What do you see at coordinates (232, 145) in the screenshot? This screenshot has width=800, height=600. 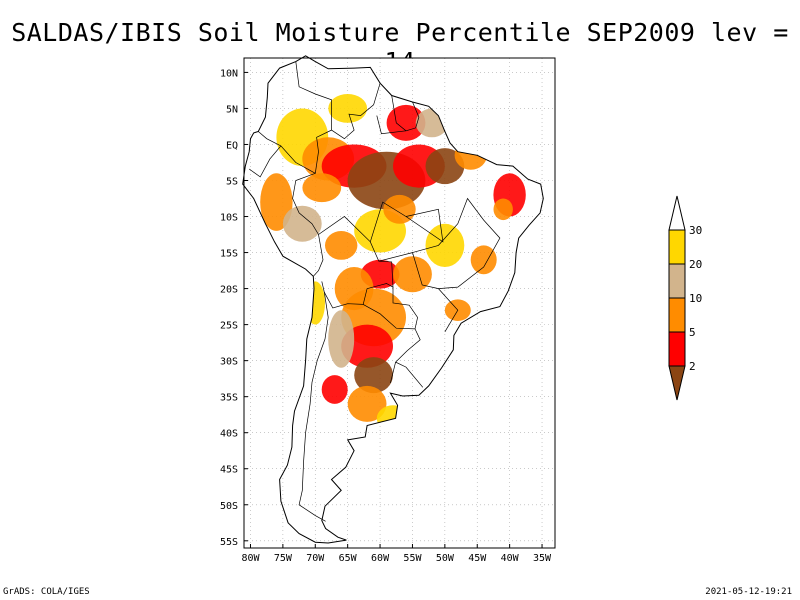 I see `lat-tick-label: EQ` at bounding box center [232, 145].